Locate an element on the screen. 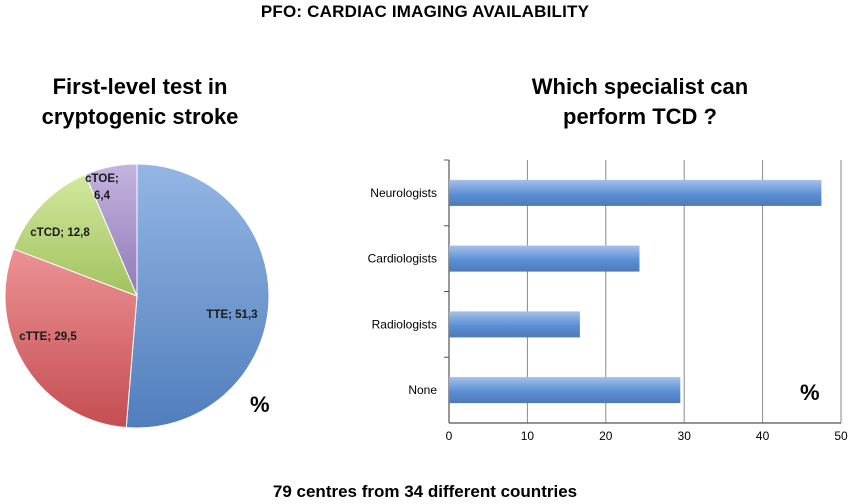  bar-cardiologists is located at coordinates (544, 258).